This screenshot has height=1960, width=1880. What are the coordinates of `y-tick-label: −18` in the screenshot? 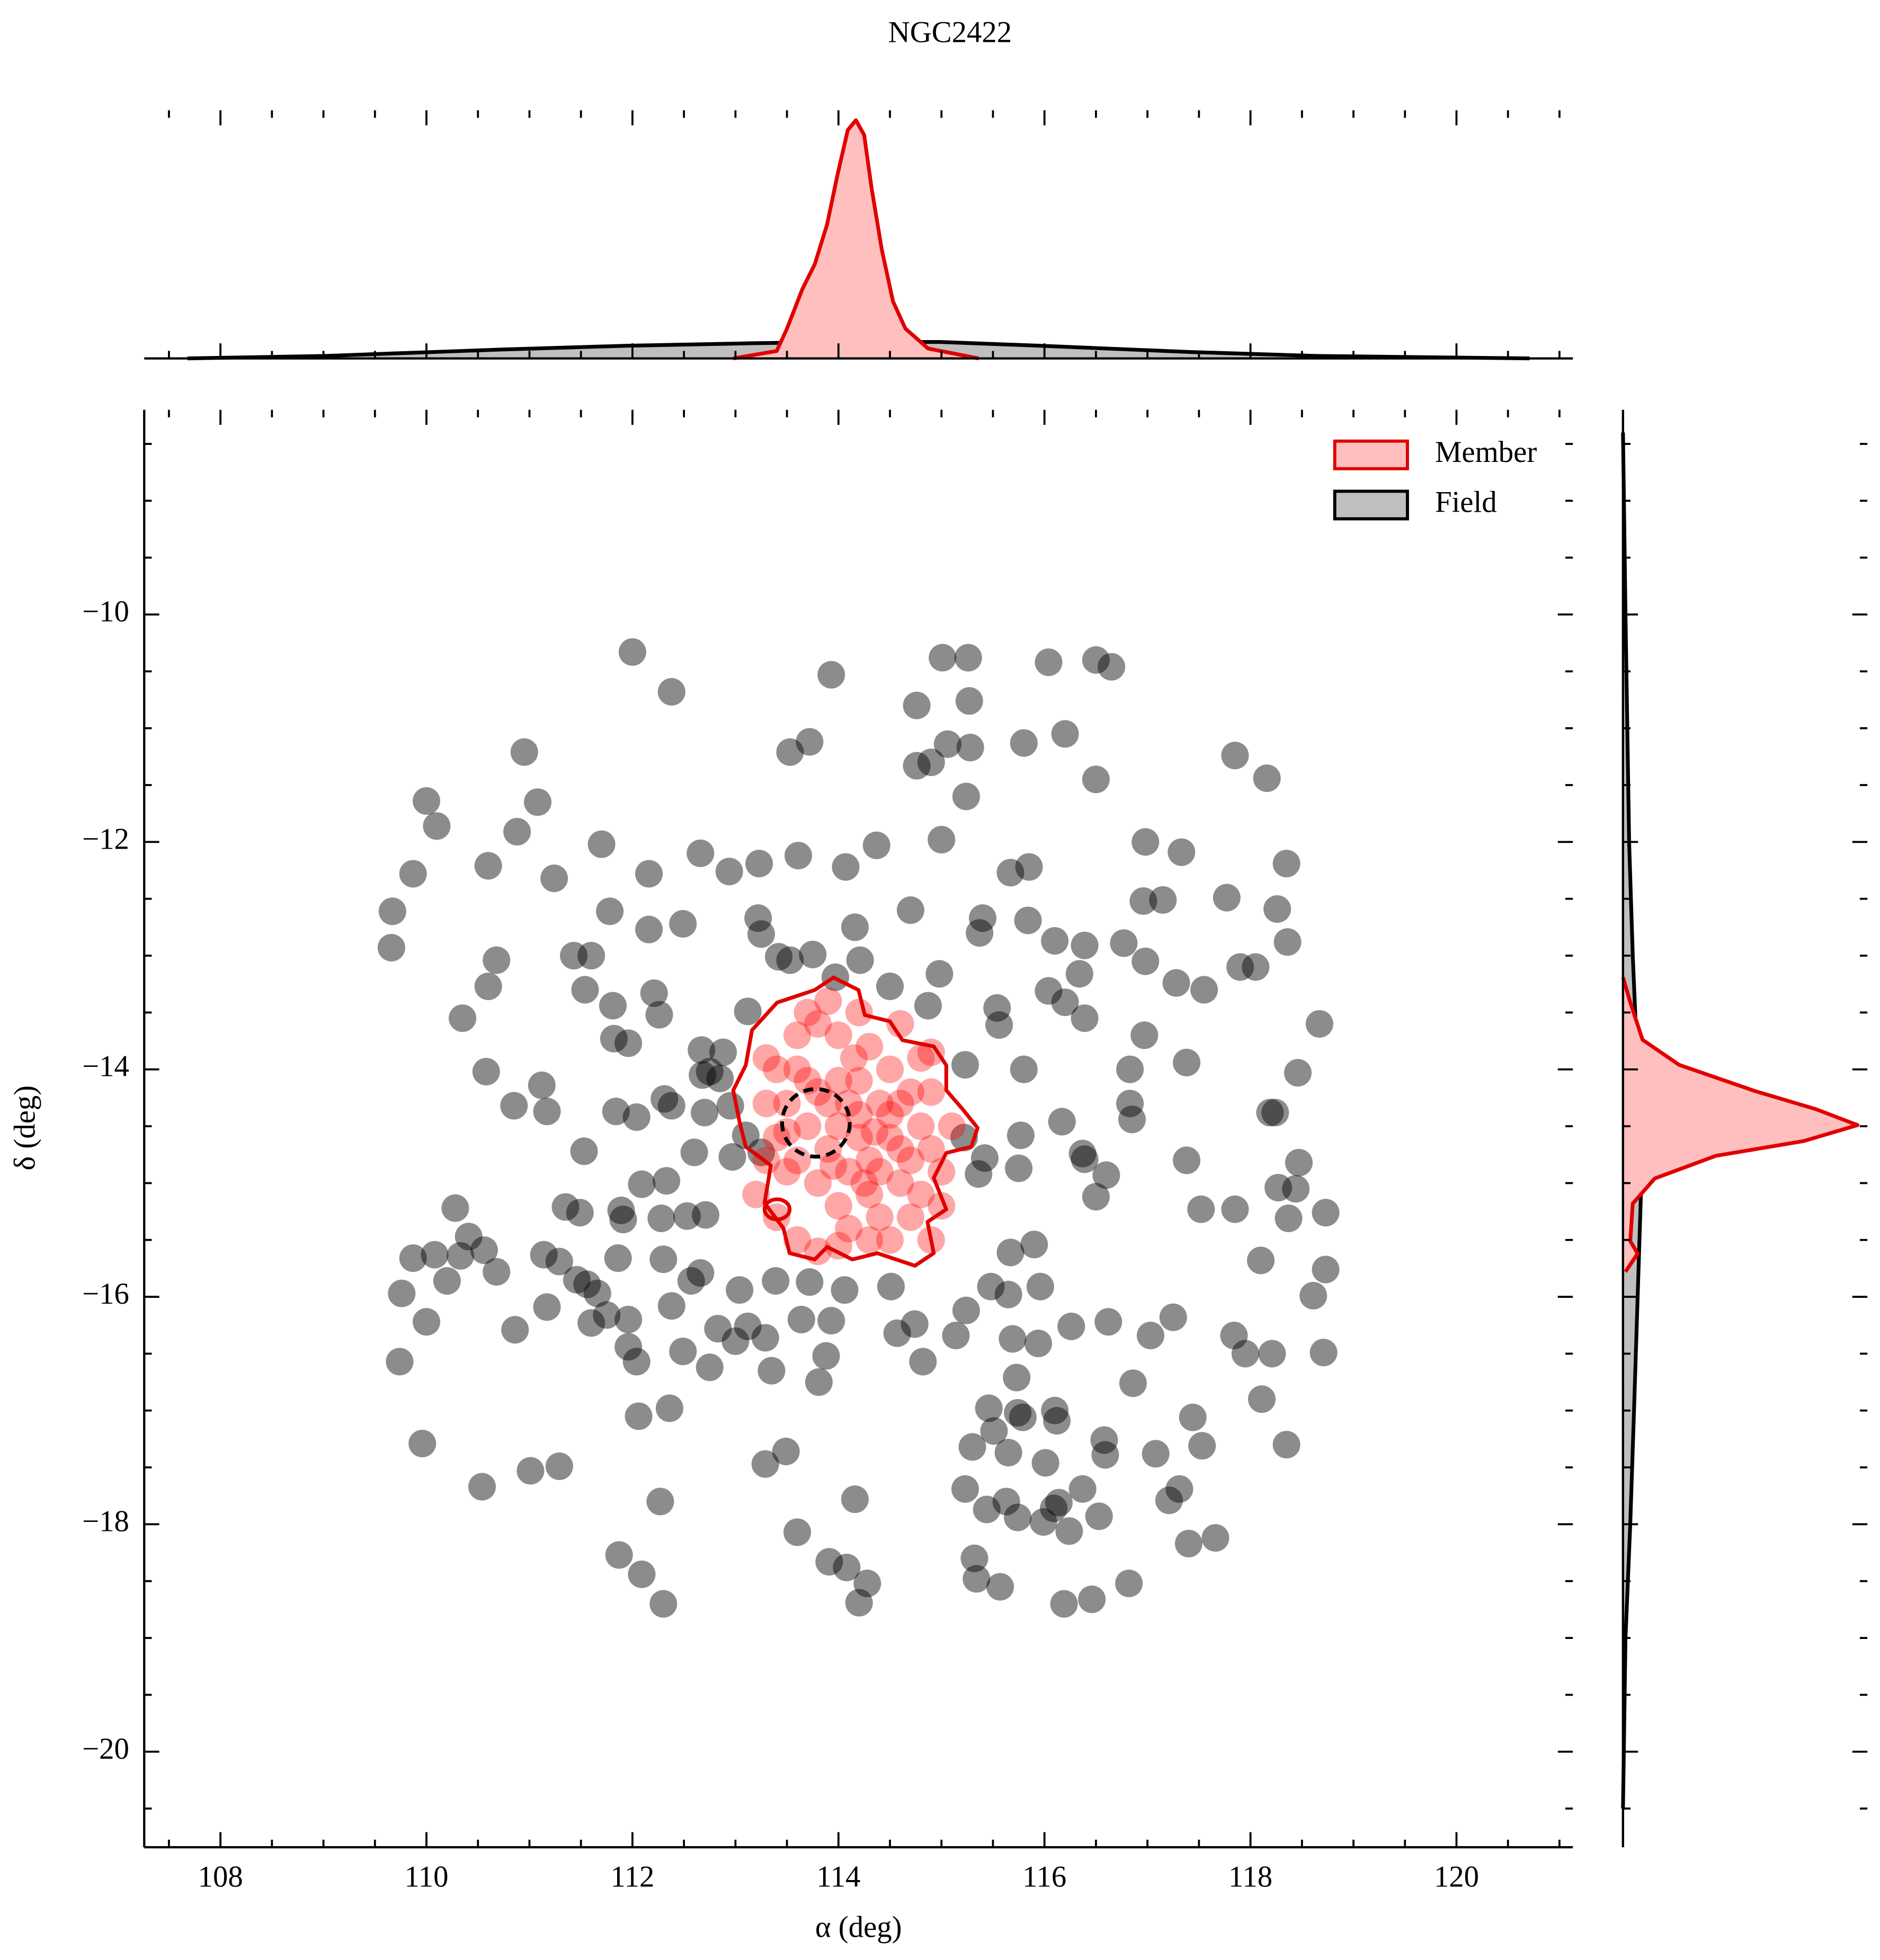 It's located at (105, 1521).